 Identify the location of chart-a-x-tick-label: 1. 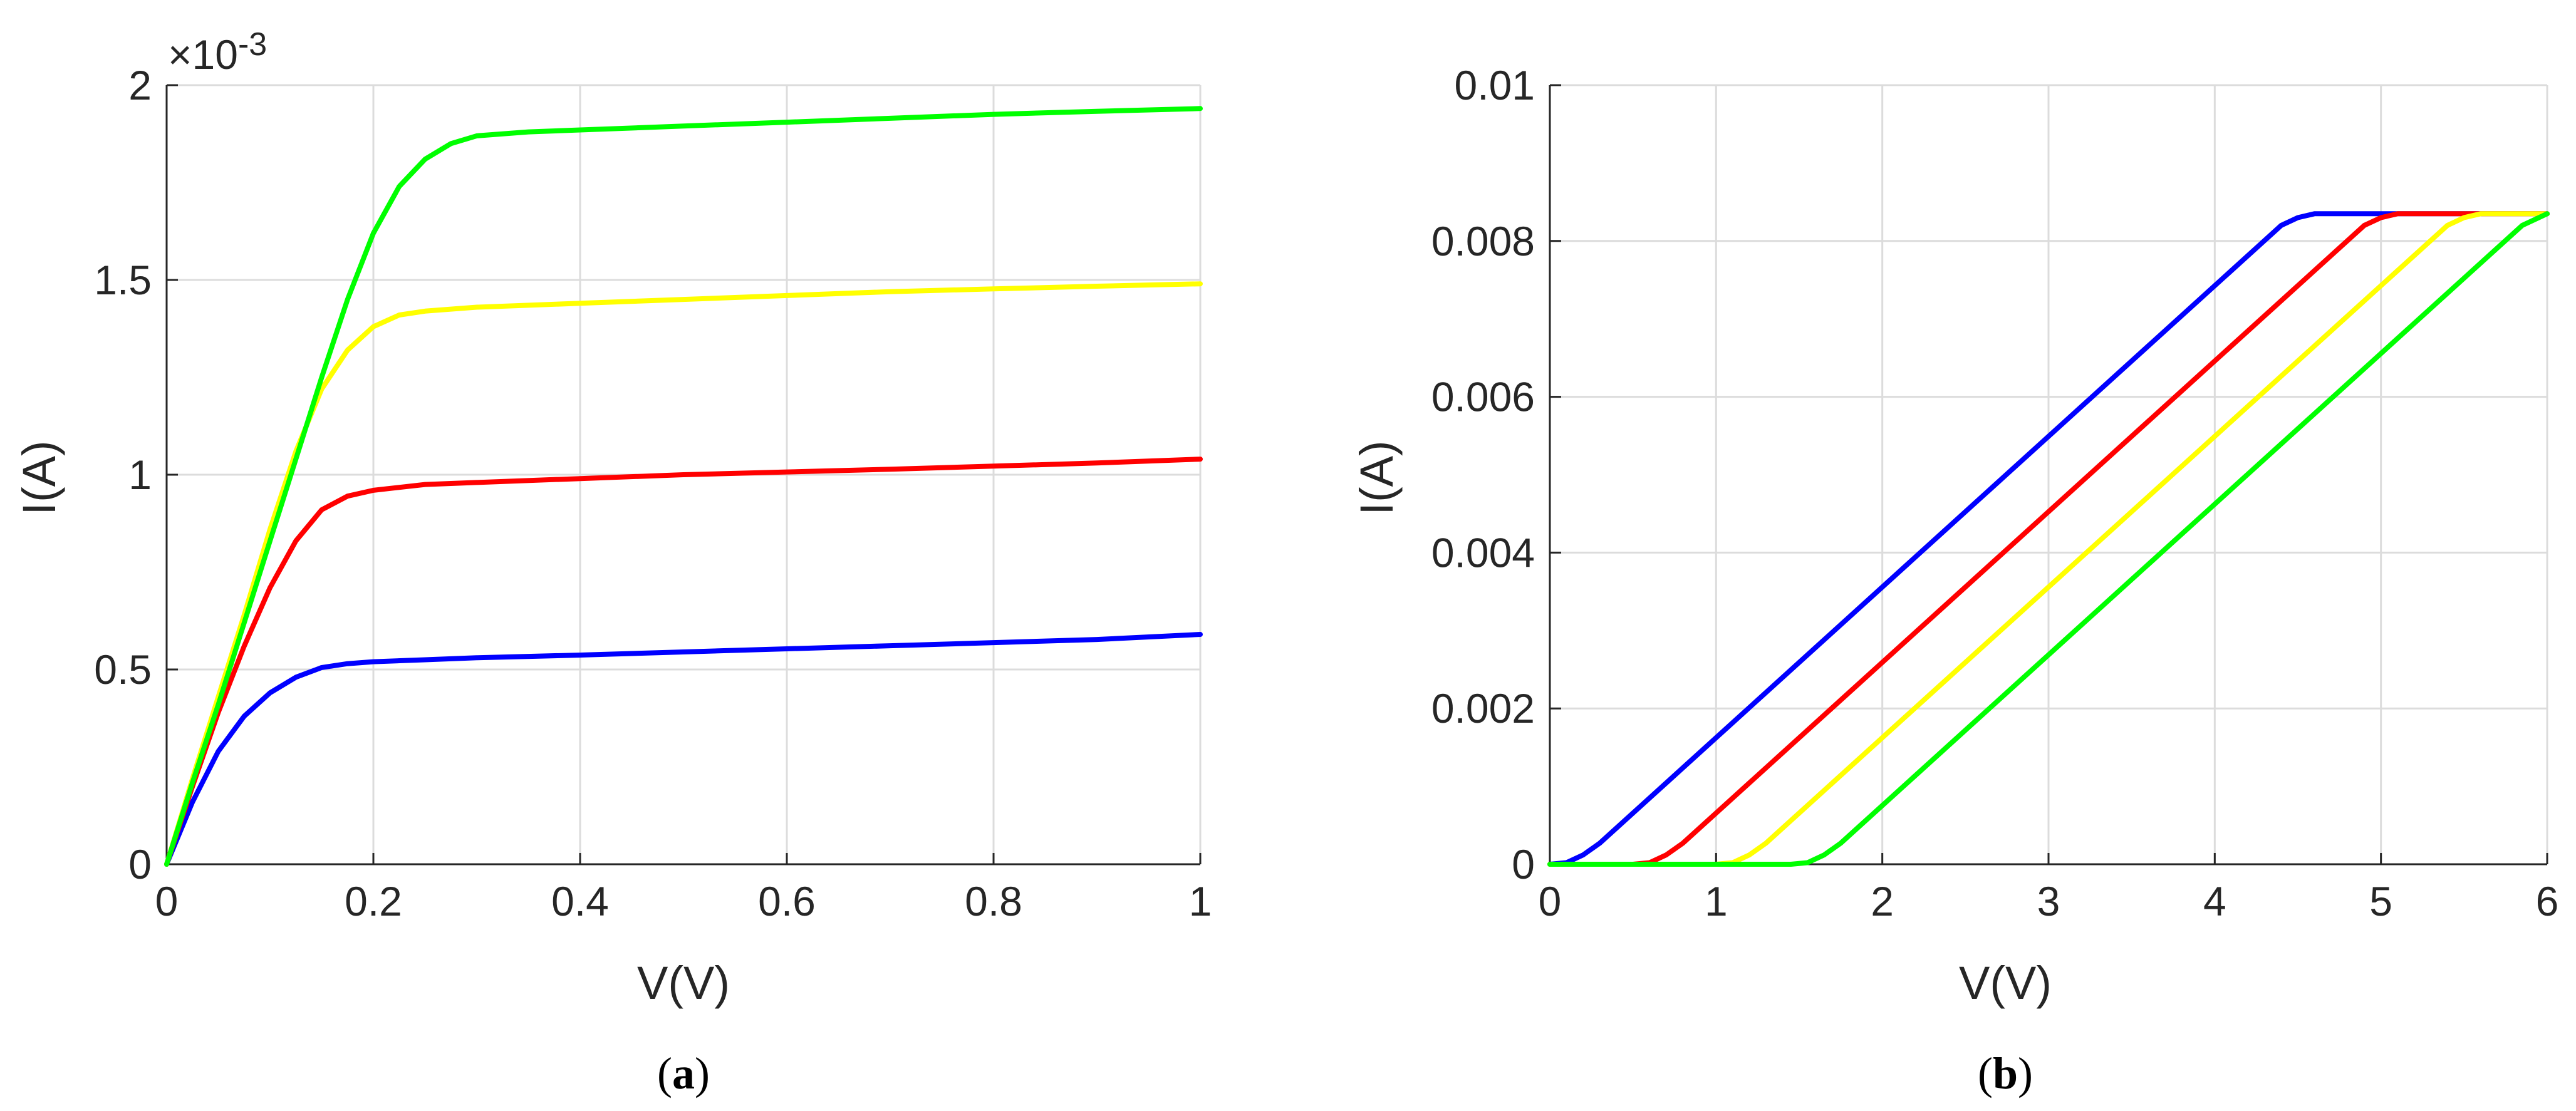
(1200, 901).